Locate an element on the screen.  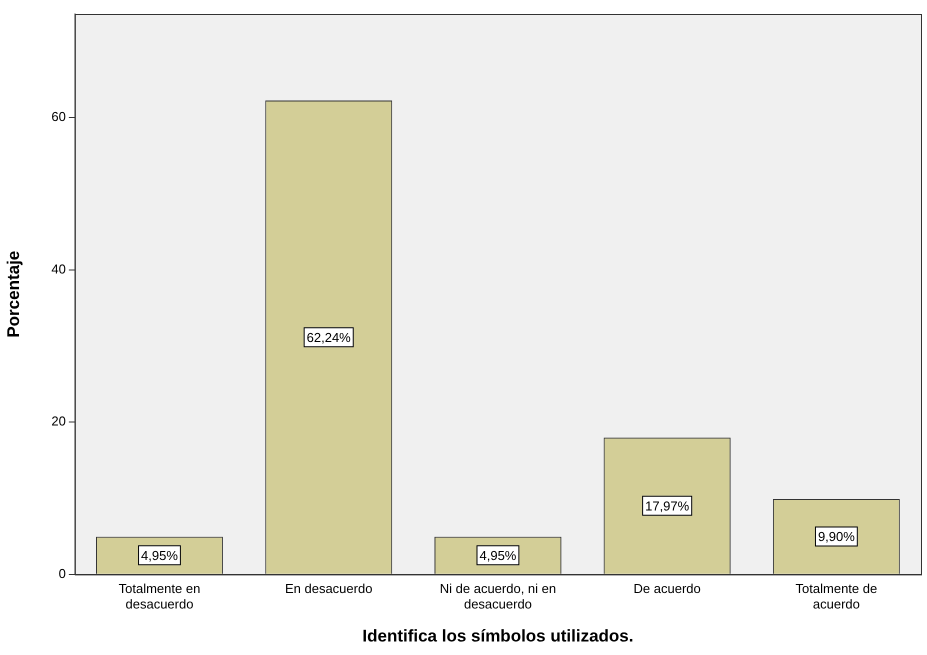
data-label: 17,97% is located at coordinates (667, 506).